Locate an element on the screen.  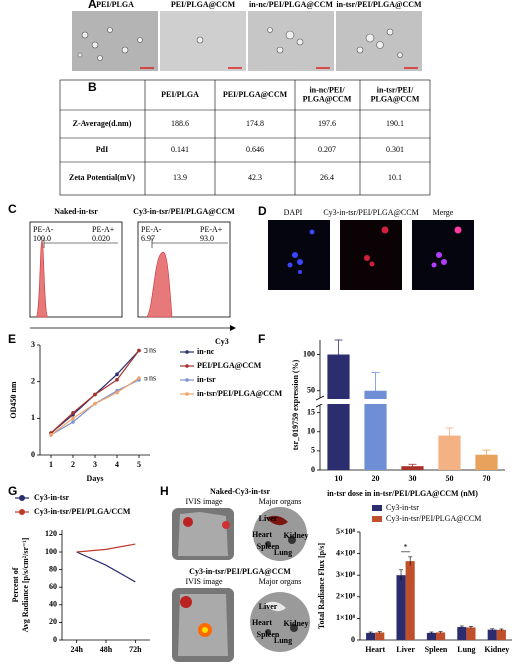
table-cell: Zeta Potential(mV) is located at coordinates (102, 177).